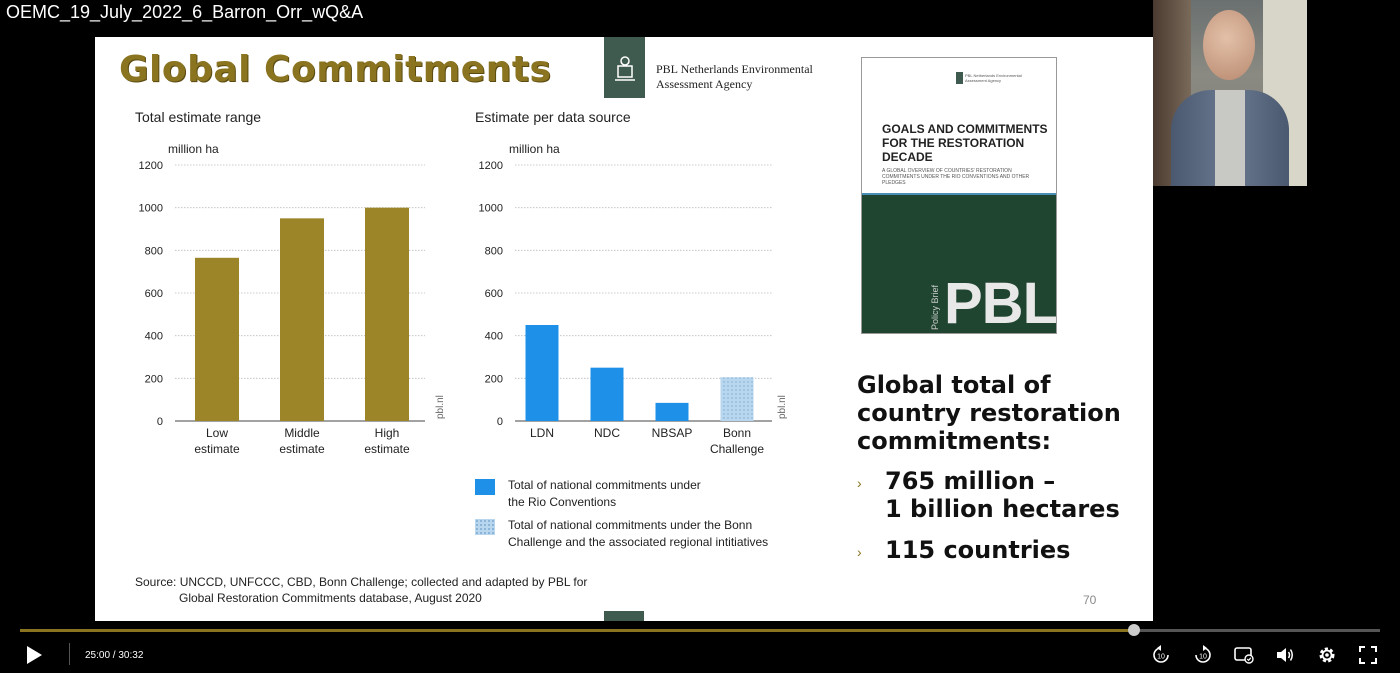 Image resolution: width=1400 pixels, height=673 pixels. What do you see at coordinates (607, 433) in the screenshot?
I see `x-tick-label: NDC` at bounding box center [607, 433].